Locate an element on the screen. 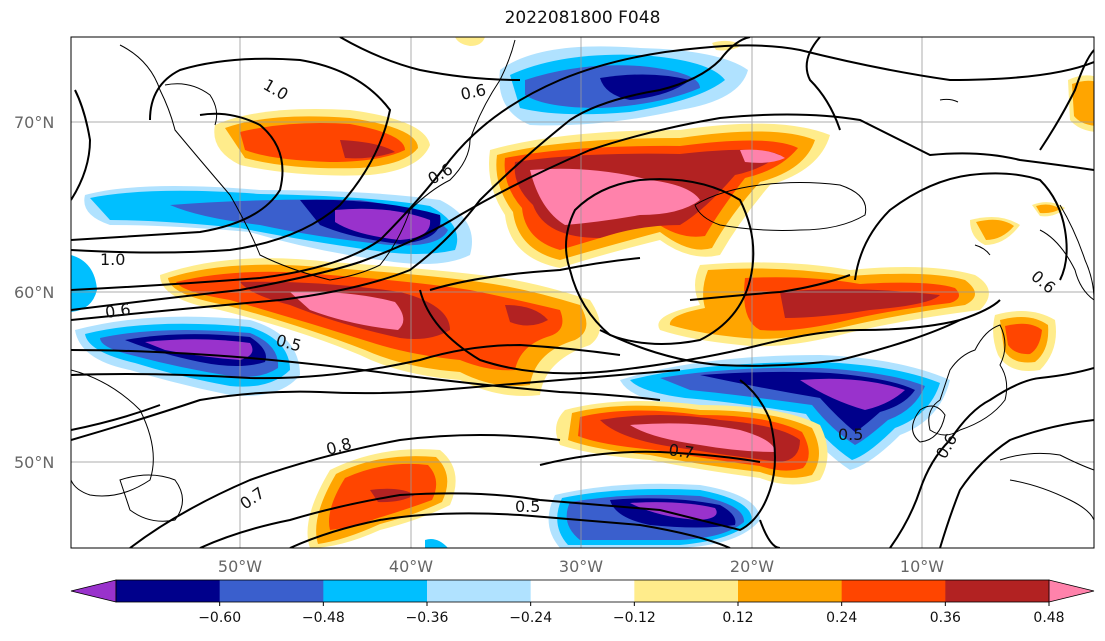  colorbar-tick-label: 0.24 is located at coordinates (841, 618).